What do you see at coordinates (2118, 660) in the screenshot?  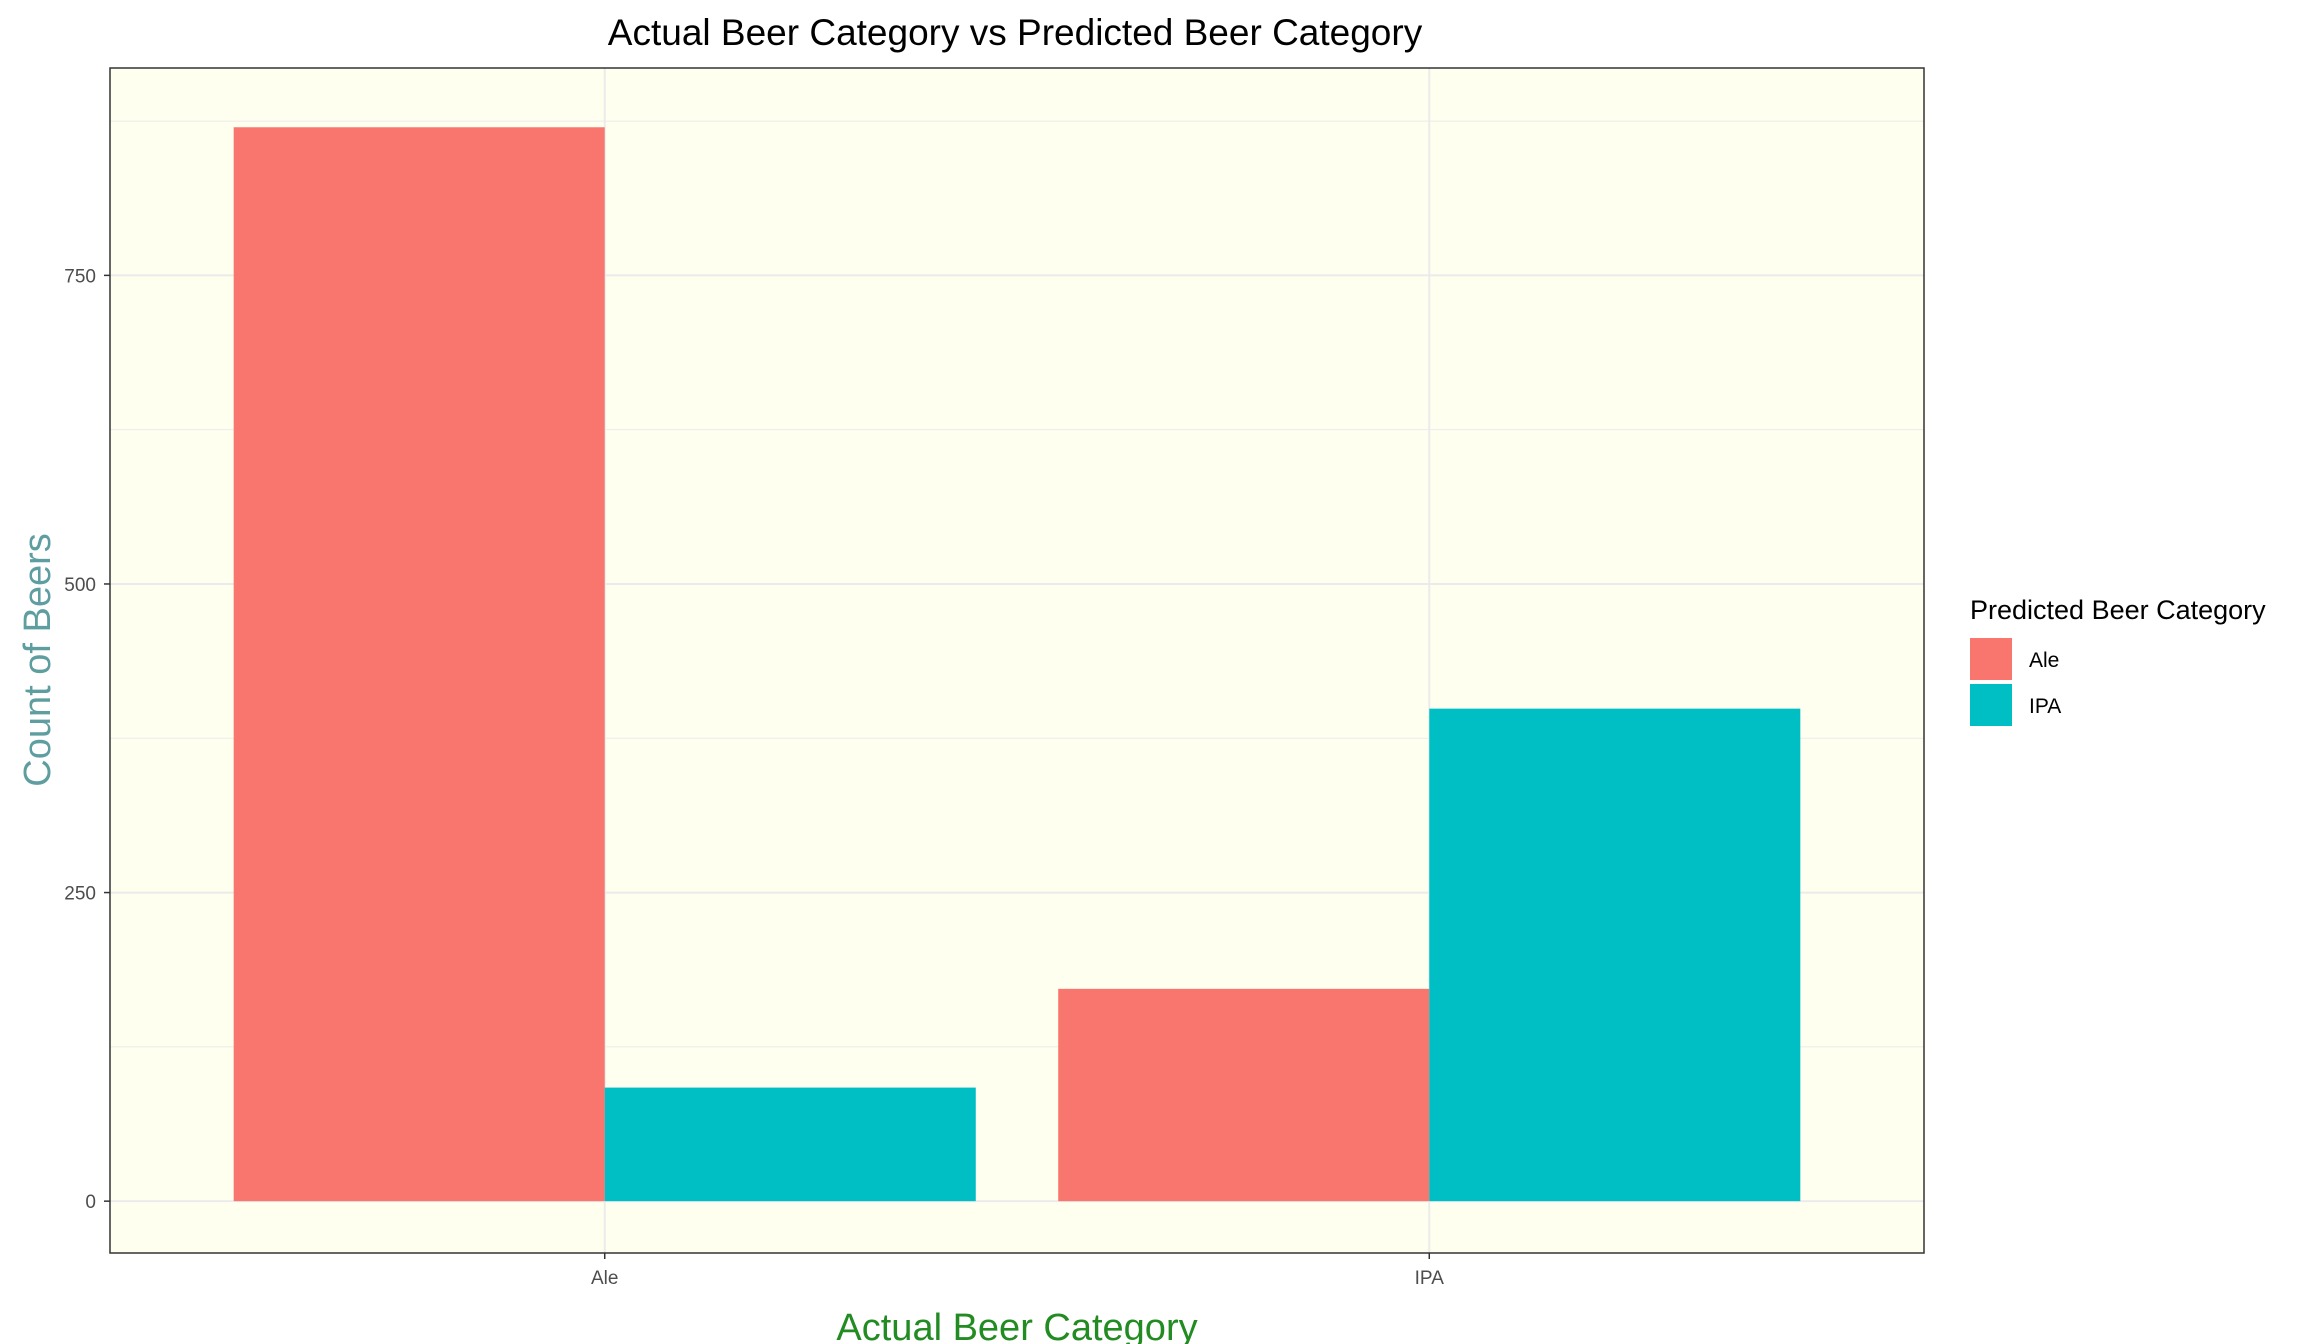 I see `legend: Predicted Beer Category Ale IPA` at bounding box center [2118, 660].